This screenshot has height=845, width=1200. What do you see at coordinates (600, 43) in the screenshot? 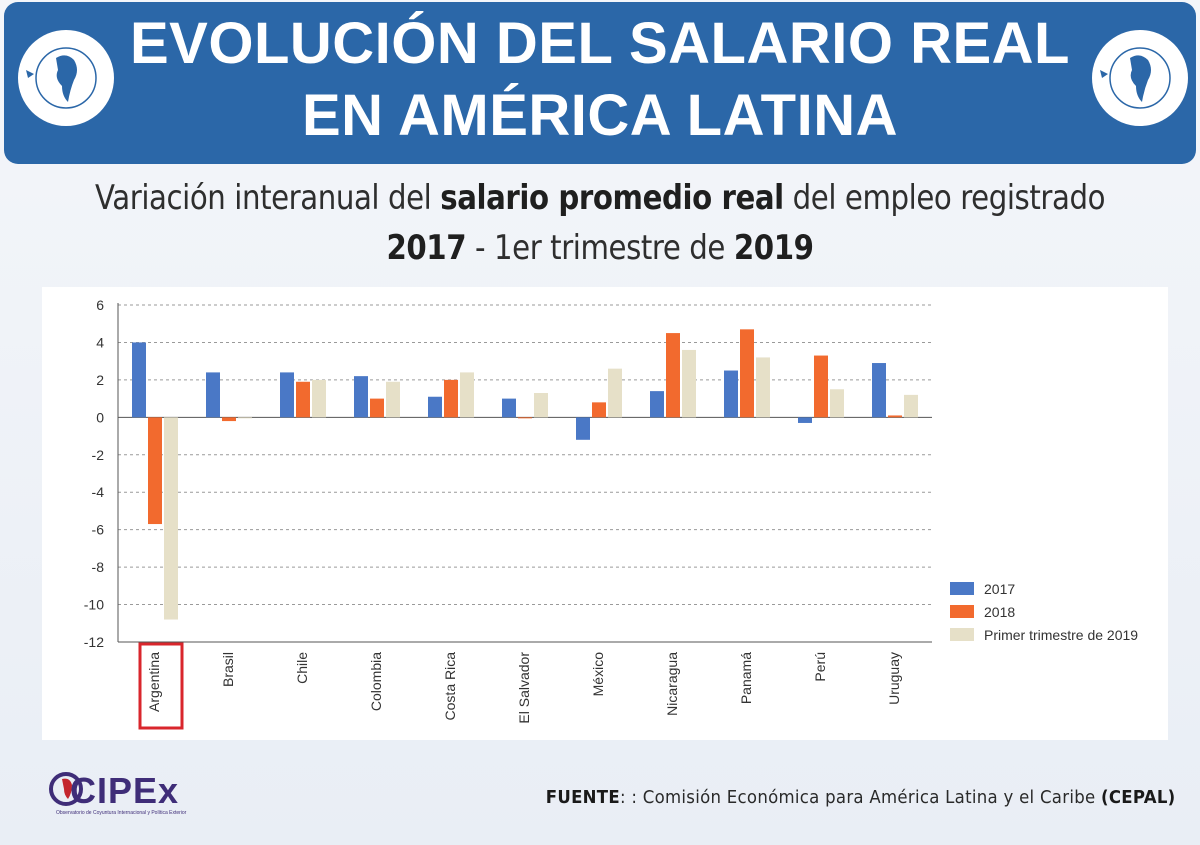
I see `banner-title-line1: EVOLUCIÓN DEL SALARIO REAL` at bounding box center [600, 43].